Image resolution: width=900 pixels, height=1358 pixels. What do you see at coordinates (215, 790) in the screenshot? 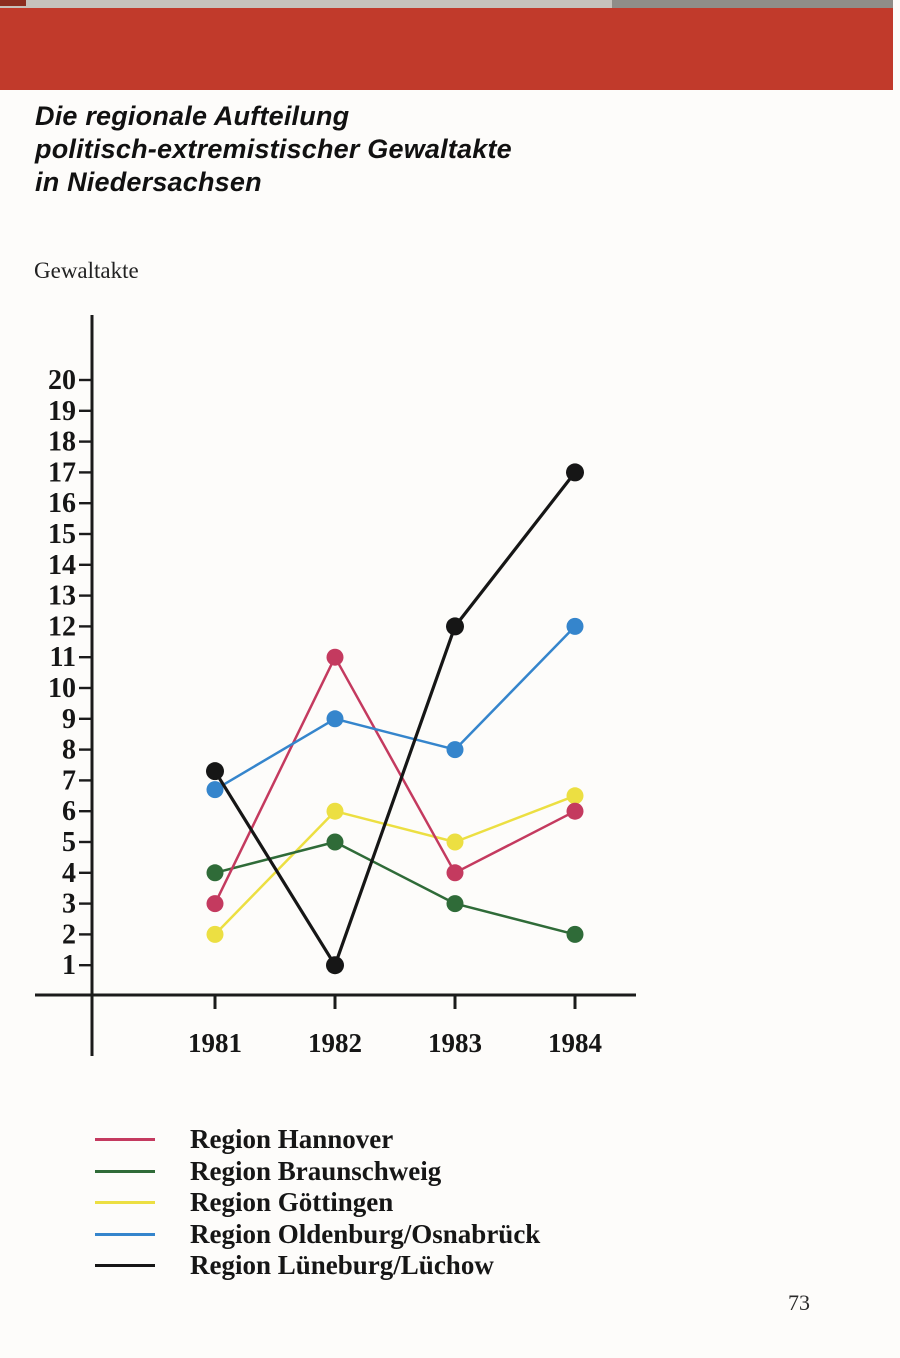
I see `data-point-region-oldenburg-osnabr-ck-1981` at bounding box center [215, 790].